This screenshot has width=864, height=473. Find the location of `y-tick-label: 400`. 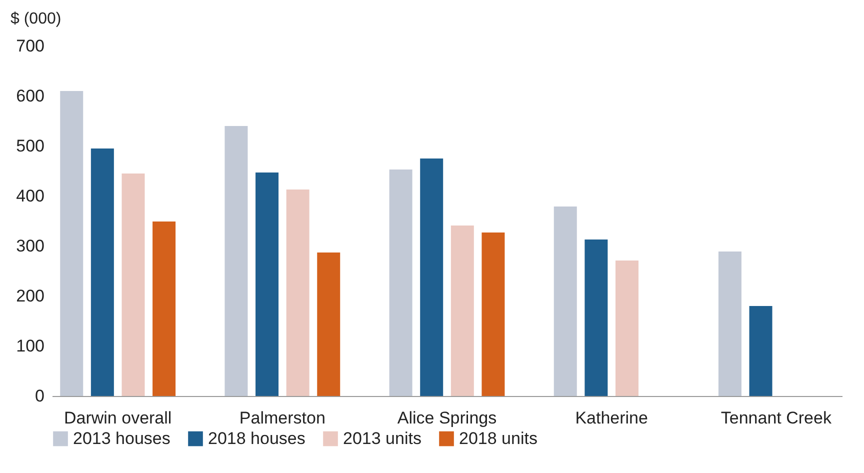

y-tick-label: 400 is located at coordinates (30, 196).